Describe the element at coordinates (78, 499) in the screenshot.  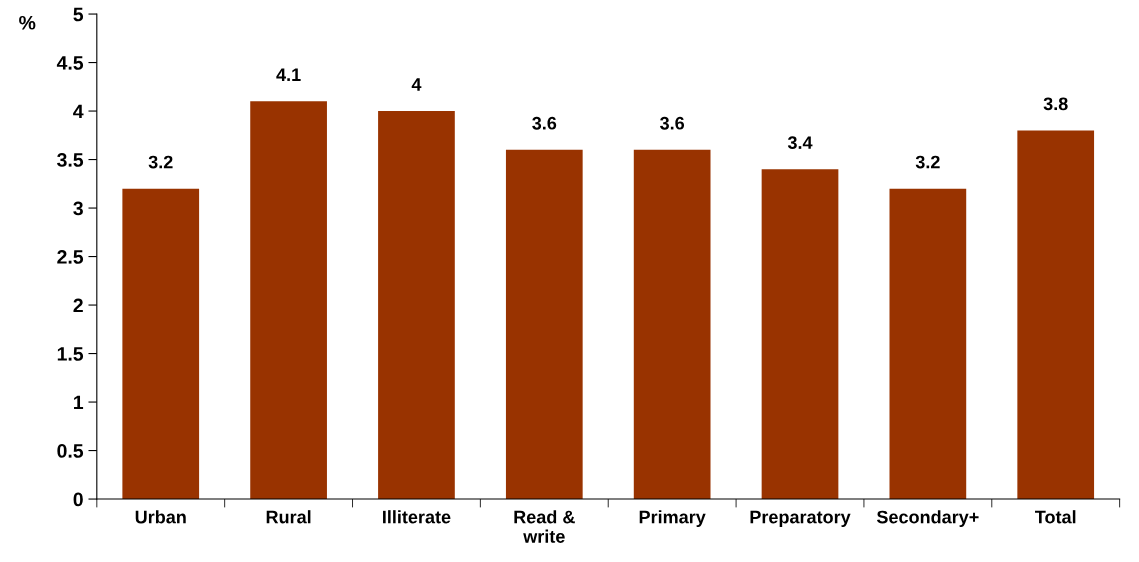
I see `y-tick-label: 0` at that location.